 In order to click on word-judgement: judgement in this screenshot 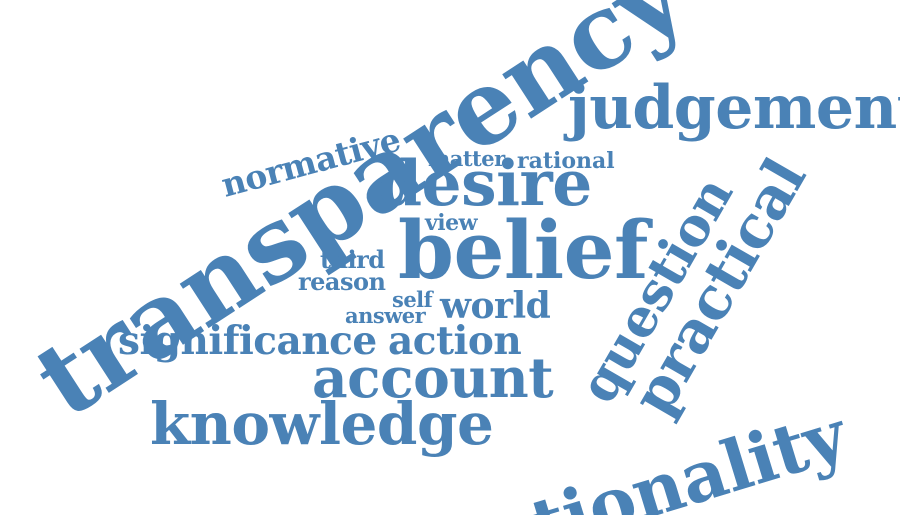, I will do `click(734, 108)`.